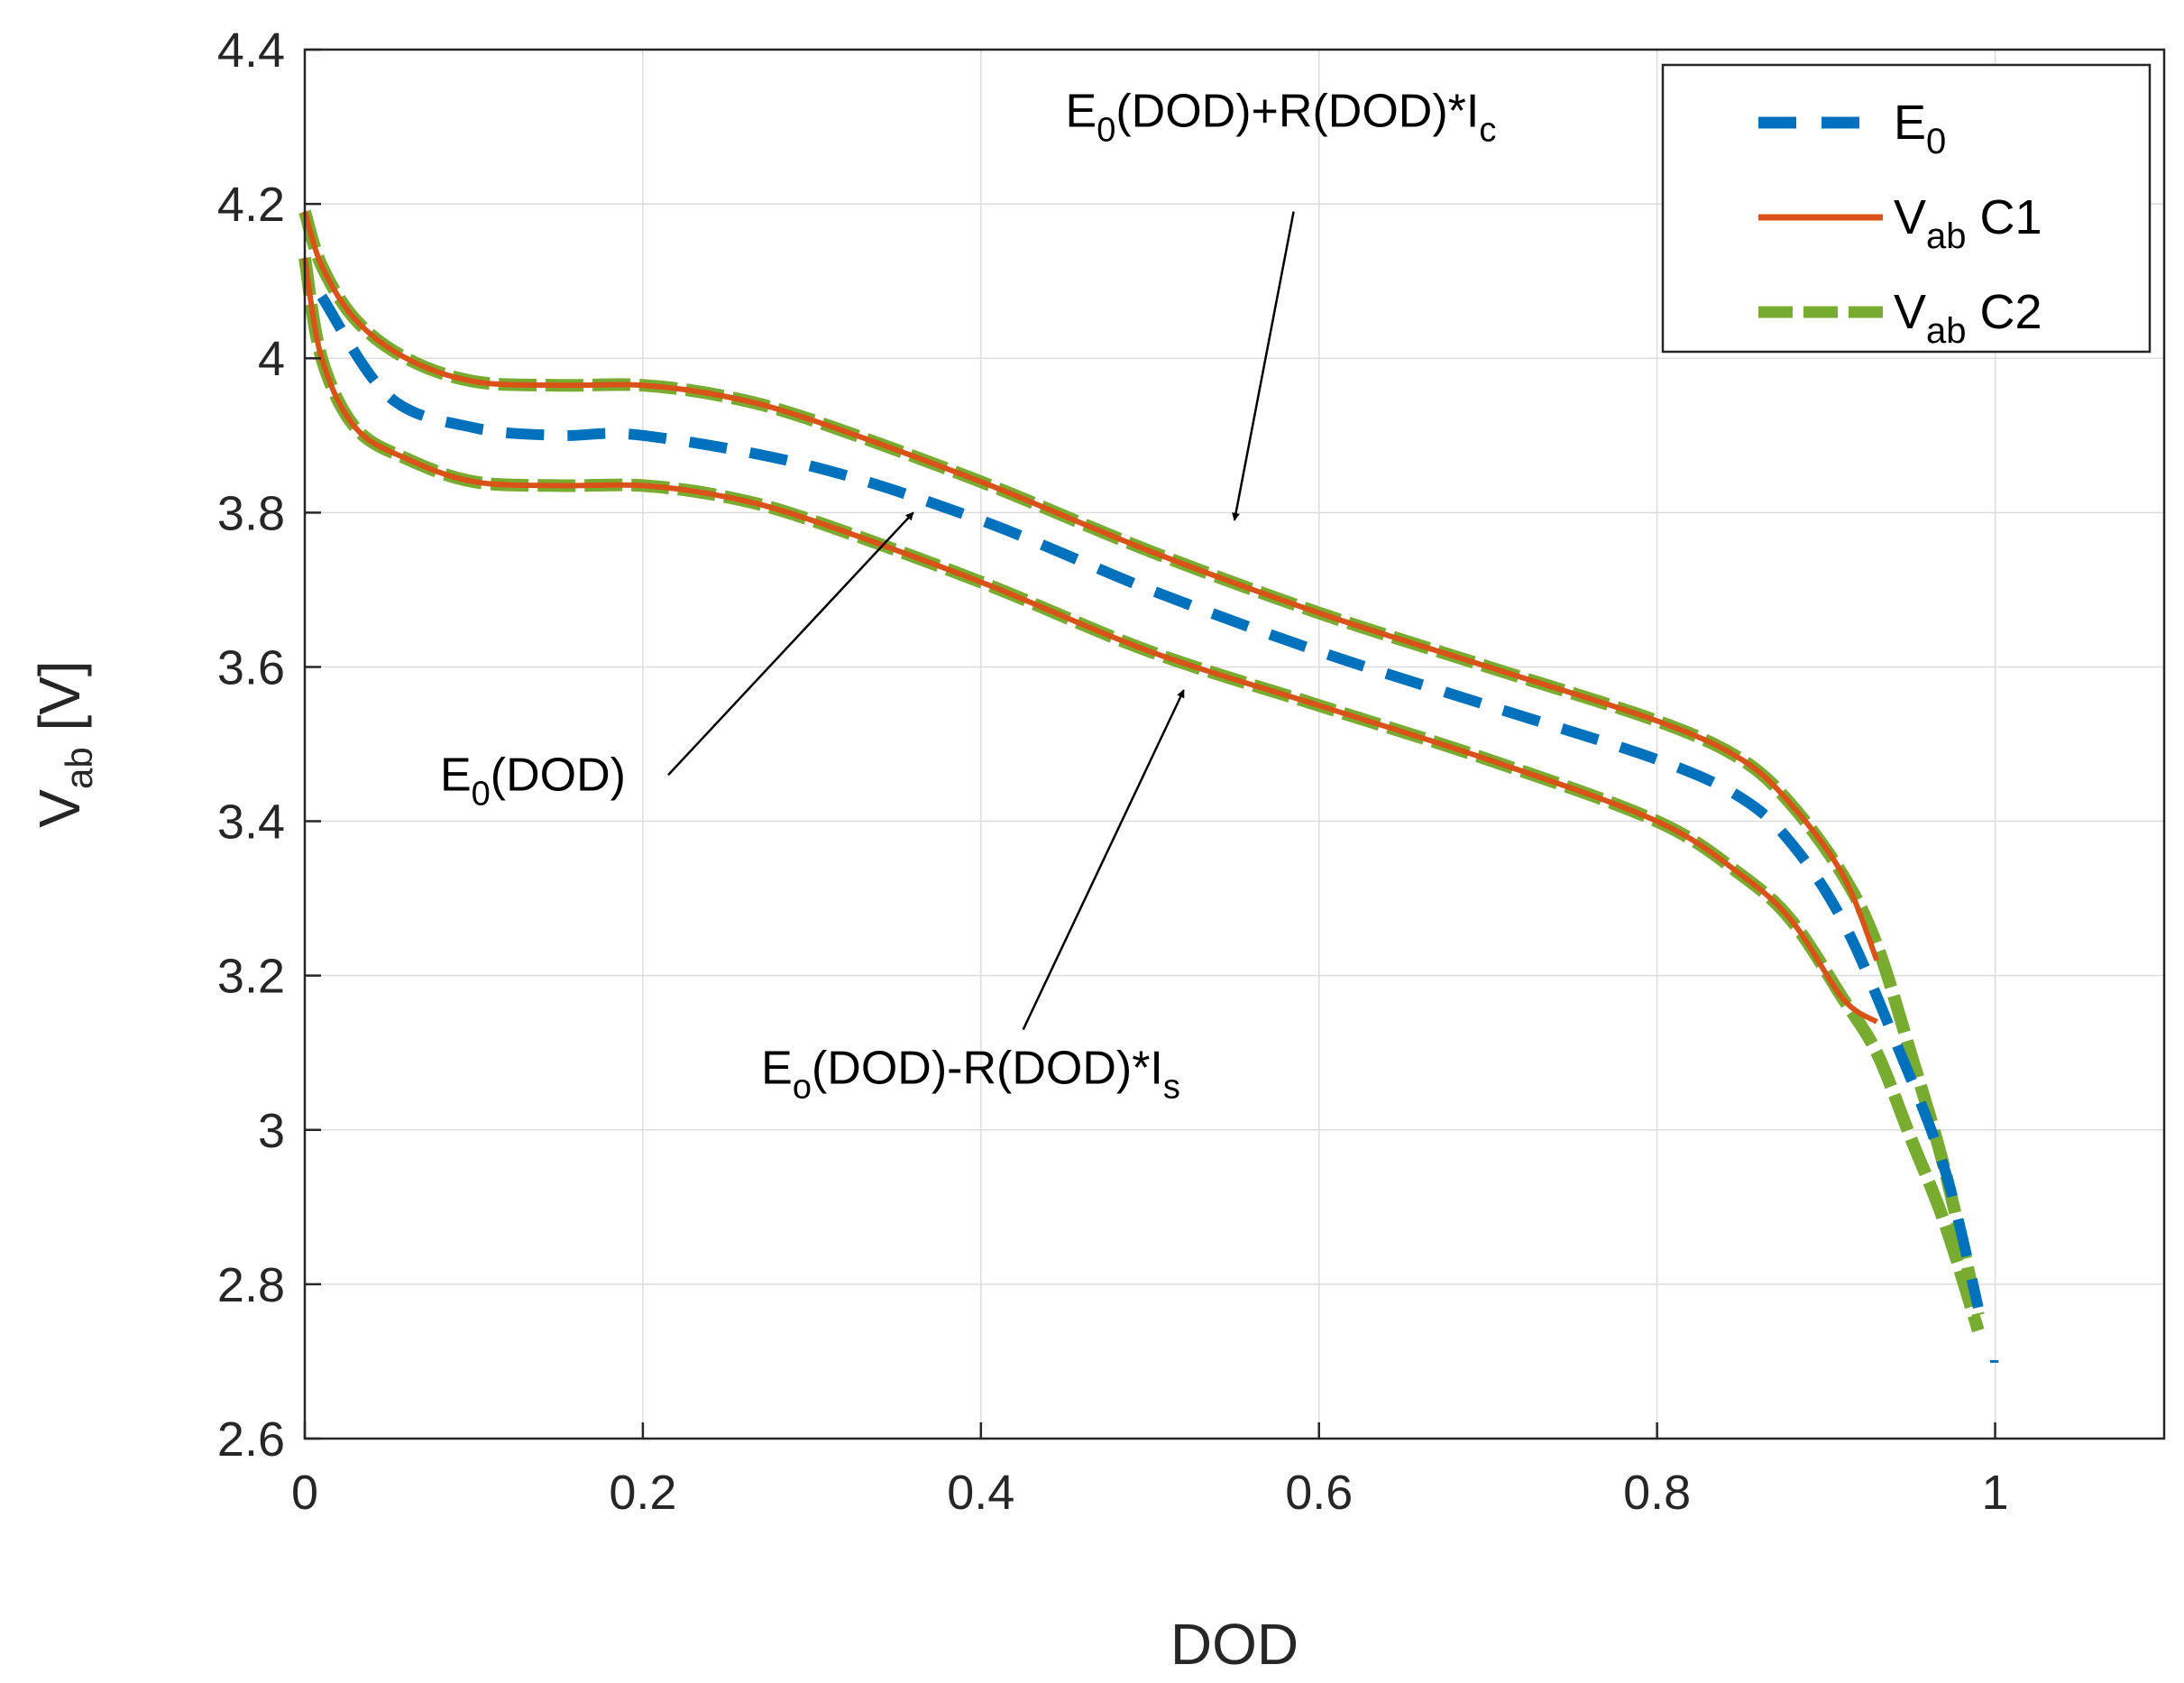 This screenshot has width=2184, height=1683. Describe the element at coordinates (533, 781) in the screenshot. I see `annotation-ocv-label: E0(DOD)` at that location.